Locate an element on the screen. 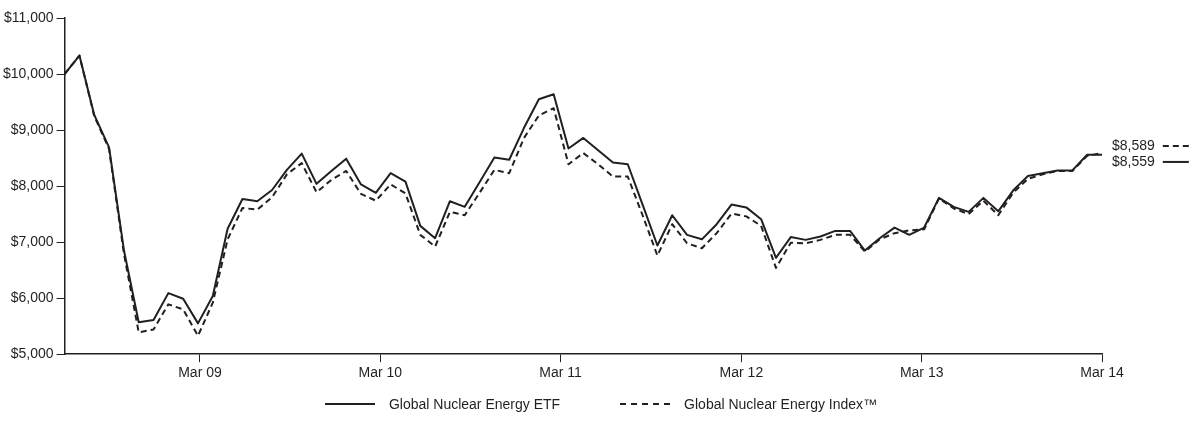 This screenshot has width=1202, height=430. y-tick-label: $6,000 is located at coordinates (32, 297).